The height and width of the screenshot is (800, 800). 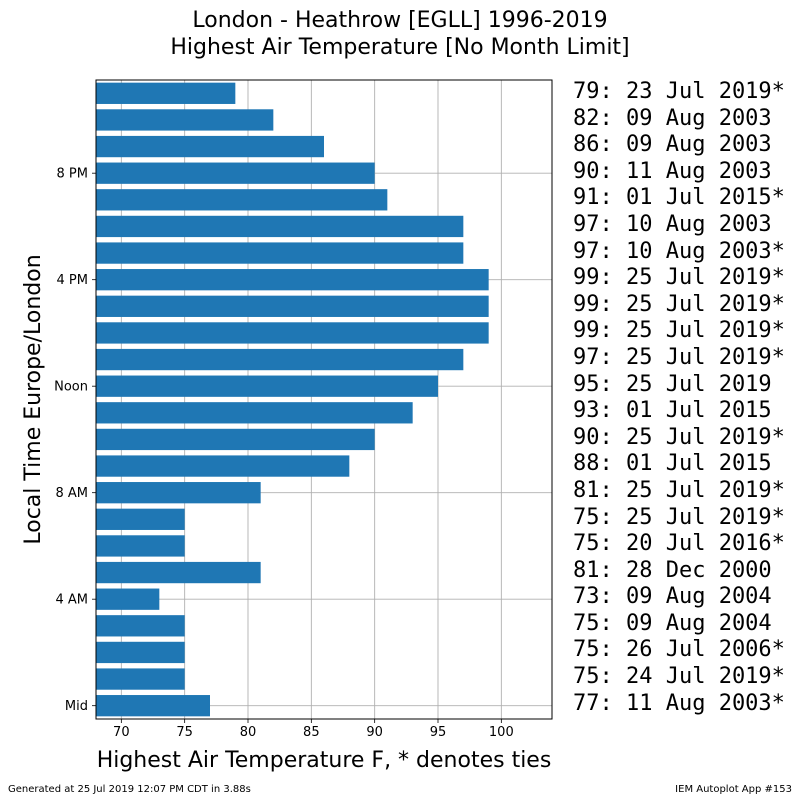 What do you see at coordinates (71, 493) in the screenshot?
I see `y-tick-label: 8 AM` at bounding box center [71, 493].